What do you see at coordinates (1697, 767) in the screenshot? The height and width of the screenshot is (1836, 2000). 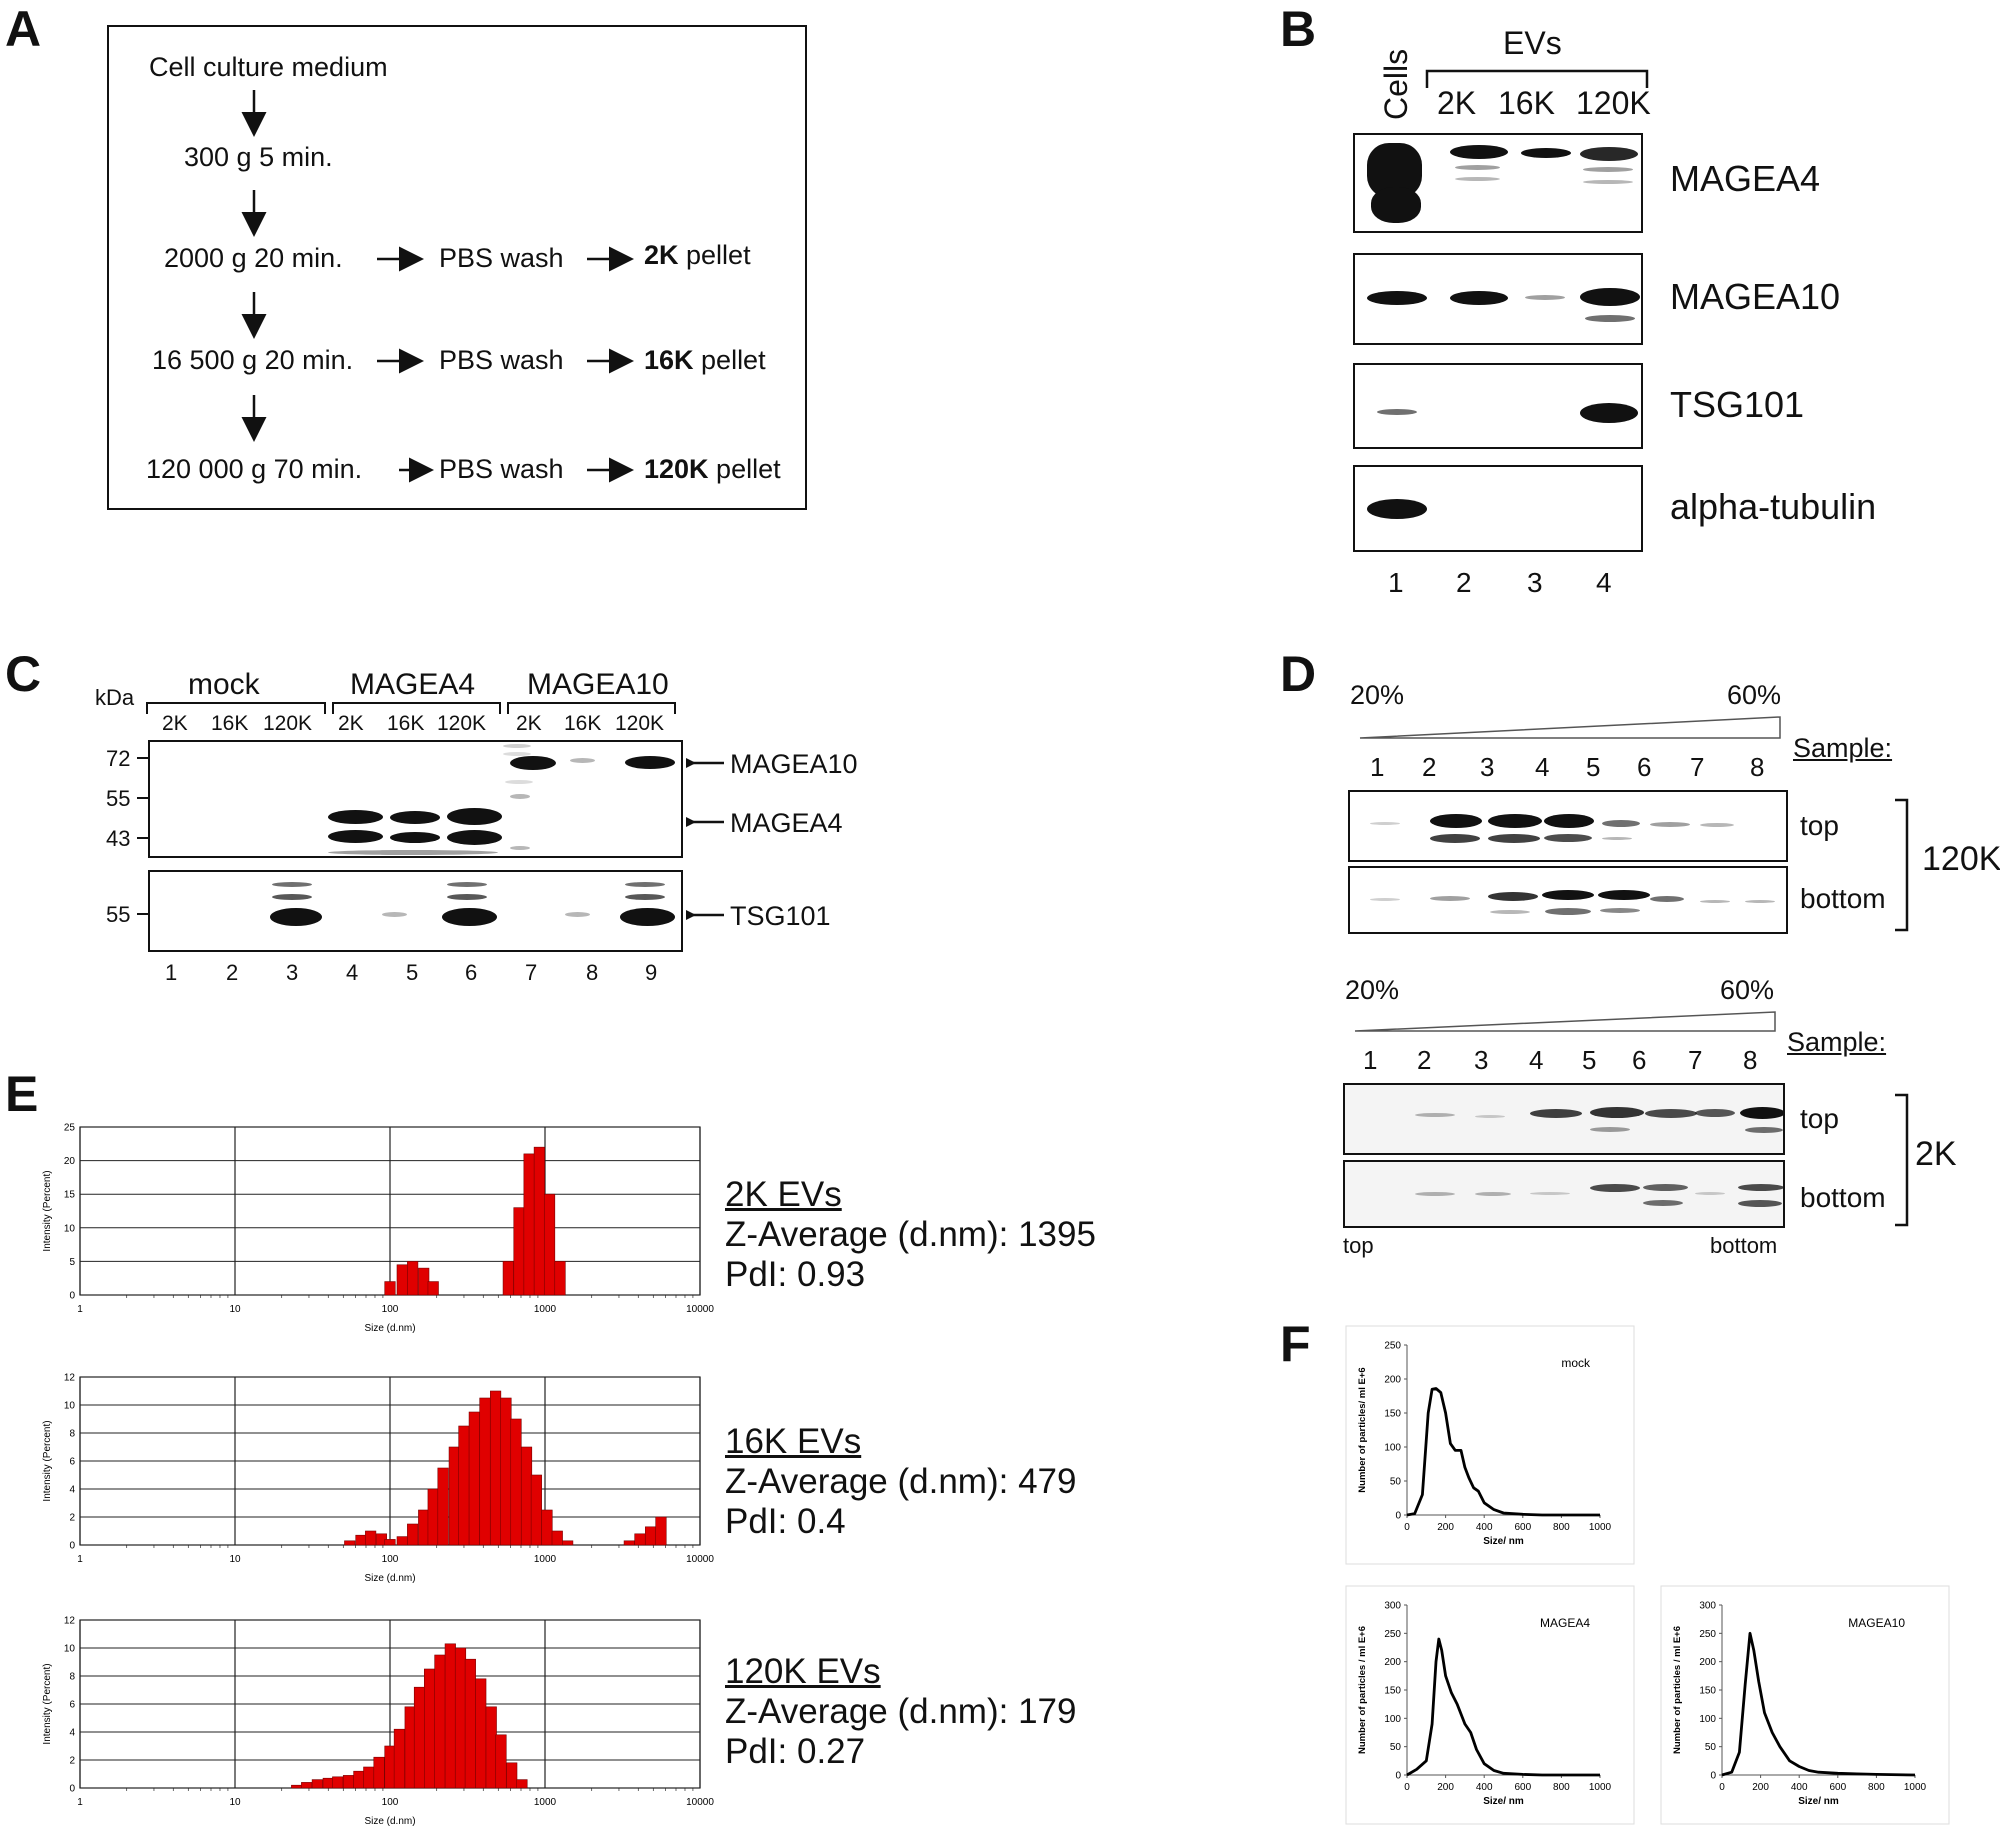 I see `d-120k-frac-7: 7` at bounding box center [1697, 767].